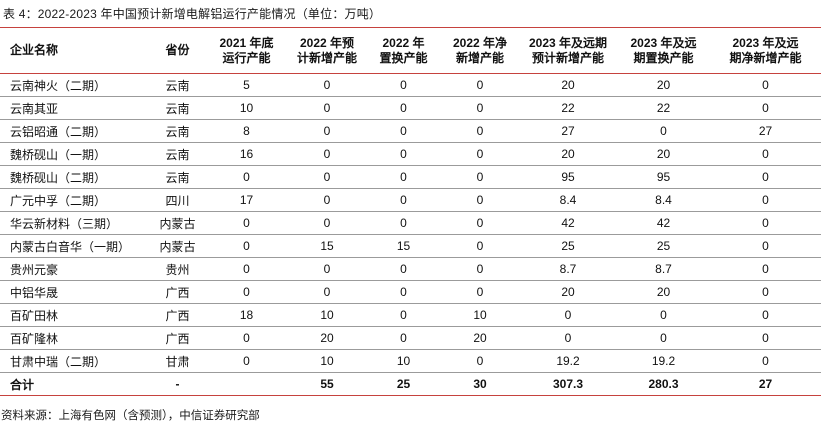  What do you see at coordinates (568, 361) in the screenshot?
I see `value-cell: 19.2` at bounding box center [568, 361].